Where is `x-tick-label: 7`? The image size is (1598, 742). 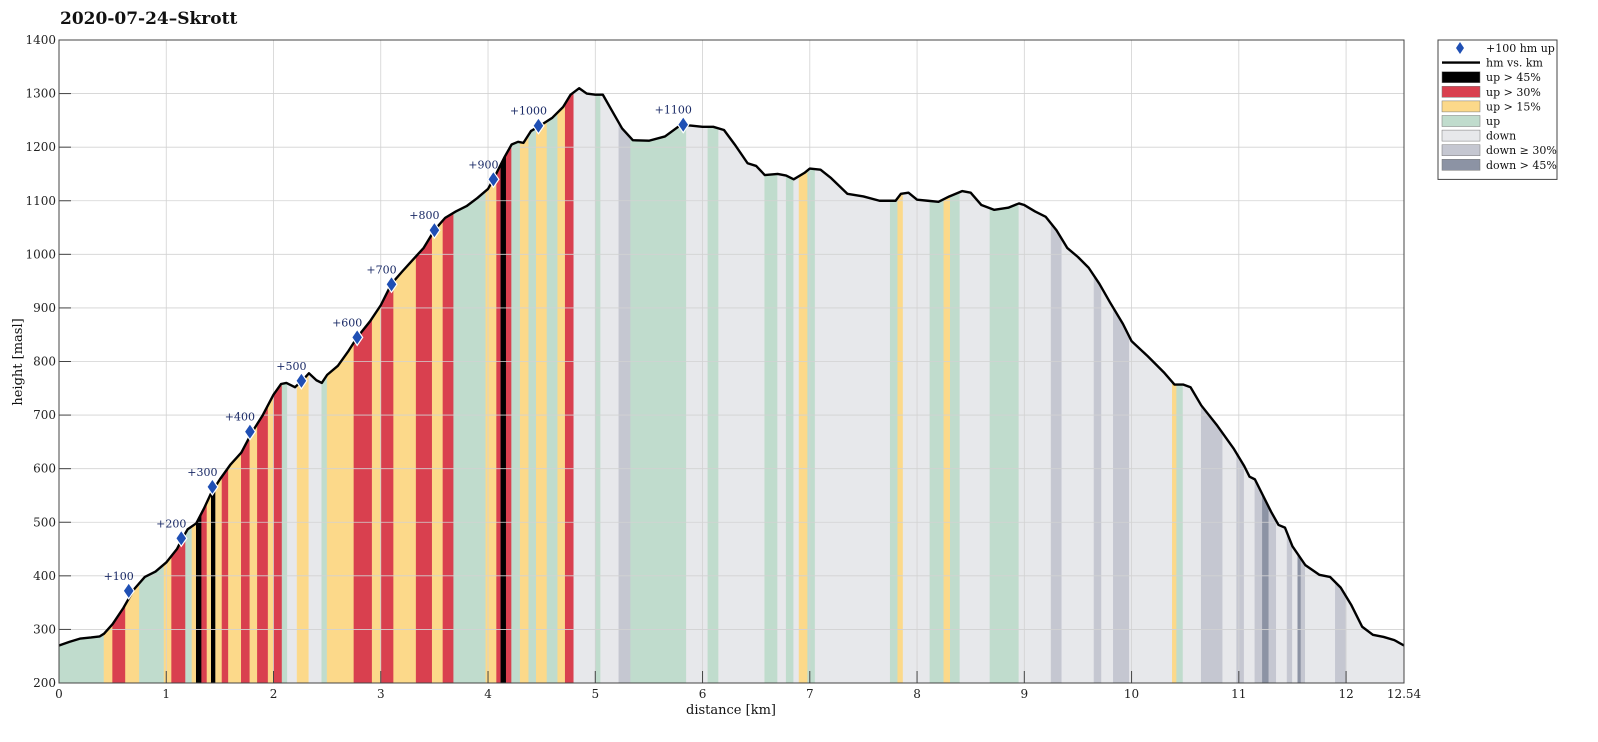
x-tick-label: 7 is located at coordinates (810, 694).